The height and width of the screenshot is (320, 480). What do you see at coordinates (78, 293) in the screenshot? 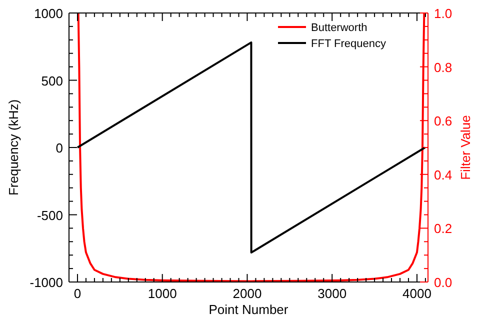
I see `x-tick-label: 0` at bounding box center [78, 293].